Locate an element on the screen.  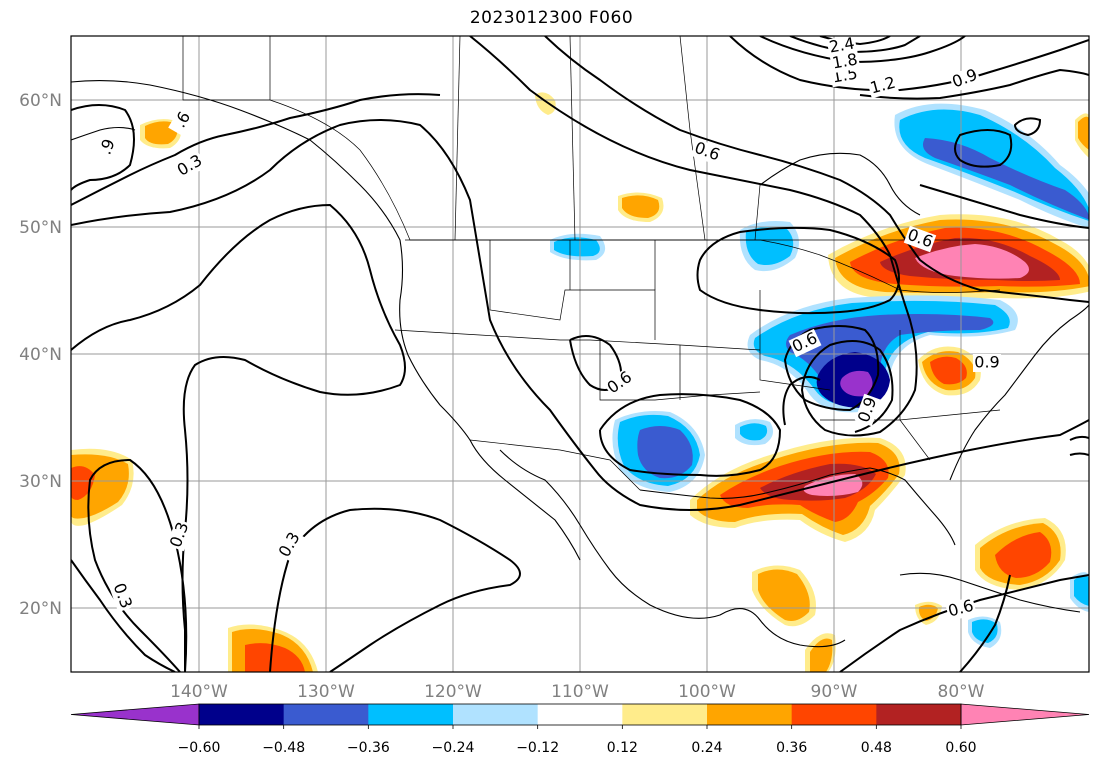
longitude-label: 140°W is located at coordinates (199, 692).